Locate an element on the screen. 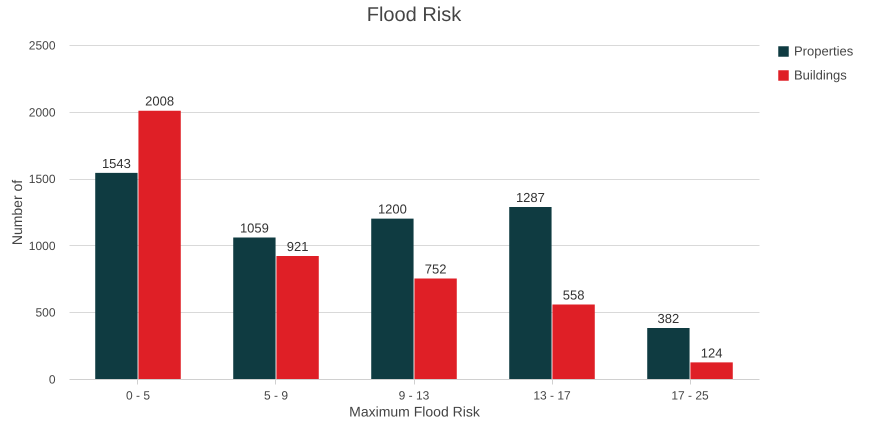 This screenshot has height=441, width=879. data-label: 1543 is located at coordinates (116, 163).